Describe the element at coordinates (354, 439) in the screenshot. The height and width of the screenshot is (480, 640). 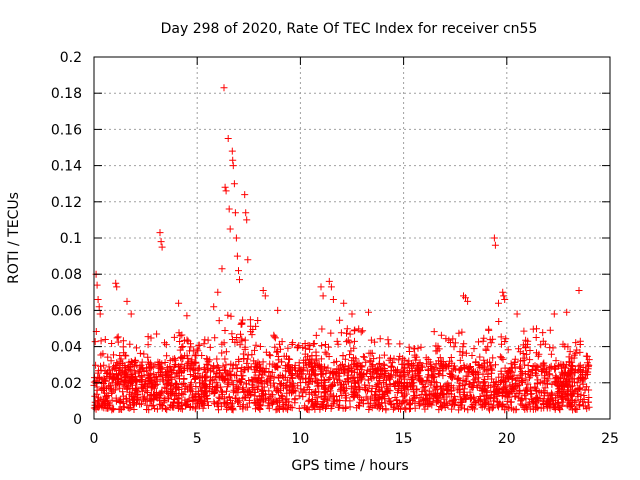
I see `x-tick-labels: 0 5 10 15 20 25` at that location.